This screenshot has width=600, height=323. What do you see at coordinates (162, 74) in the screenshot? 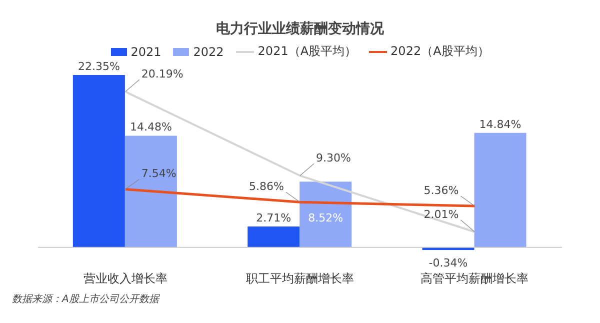
I see `data-label: 20.19%` at bounding box center [162, 74].